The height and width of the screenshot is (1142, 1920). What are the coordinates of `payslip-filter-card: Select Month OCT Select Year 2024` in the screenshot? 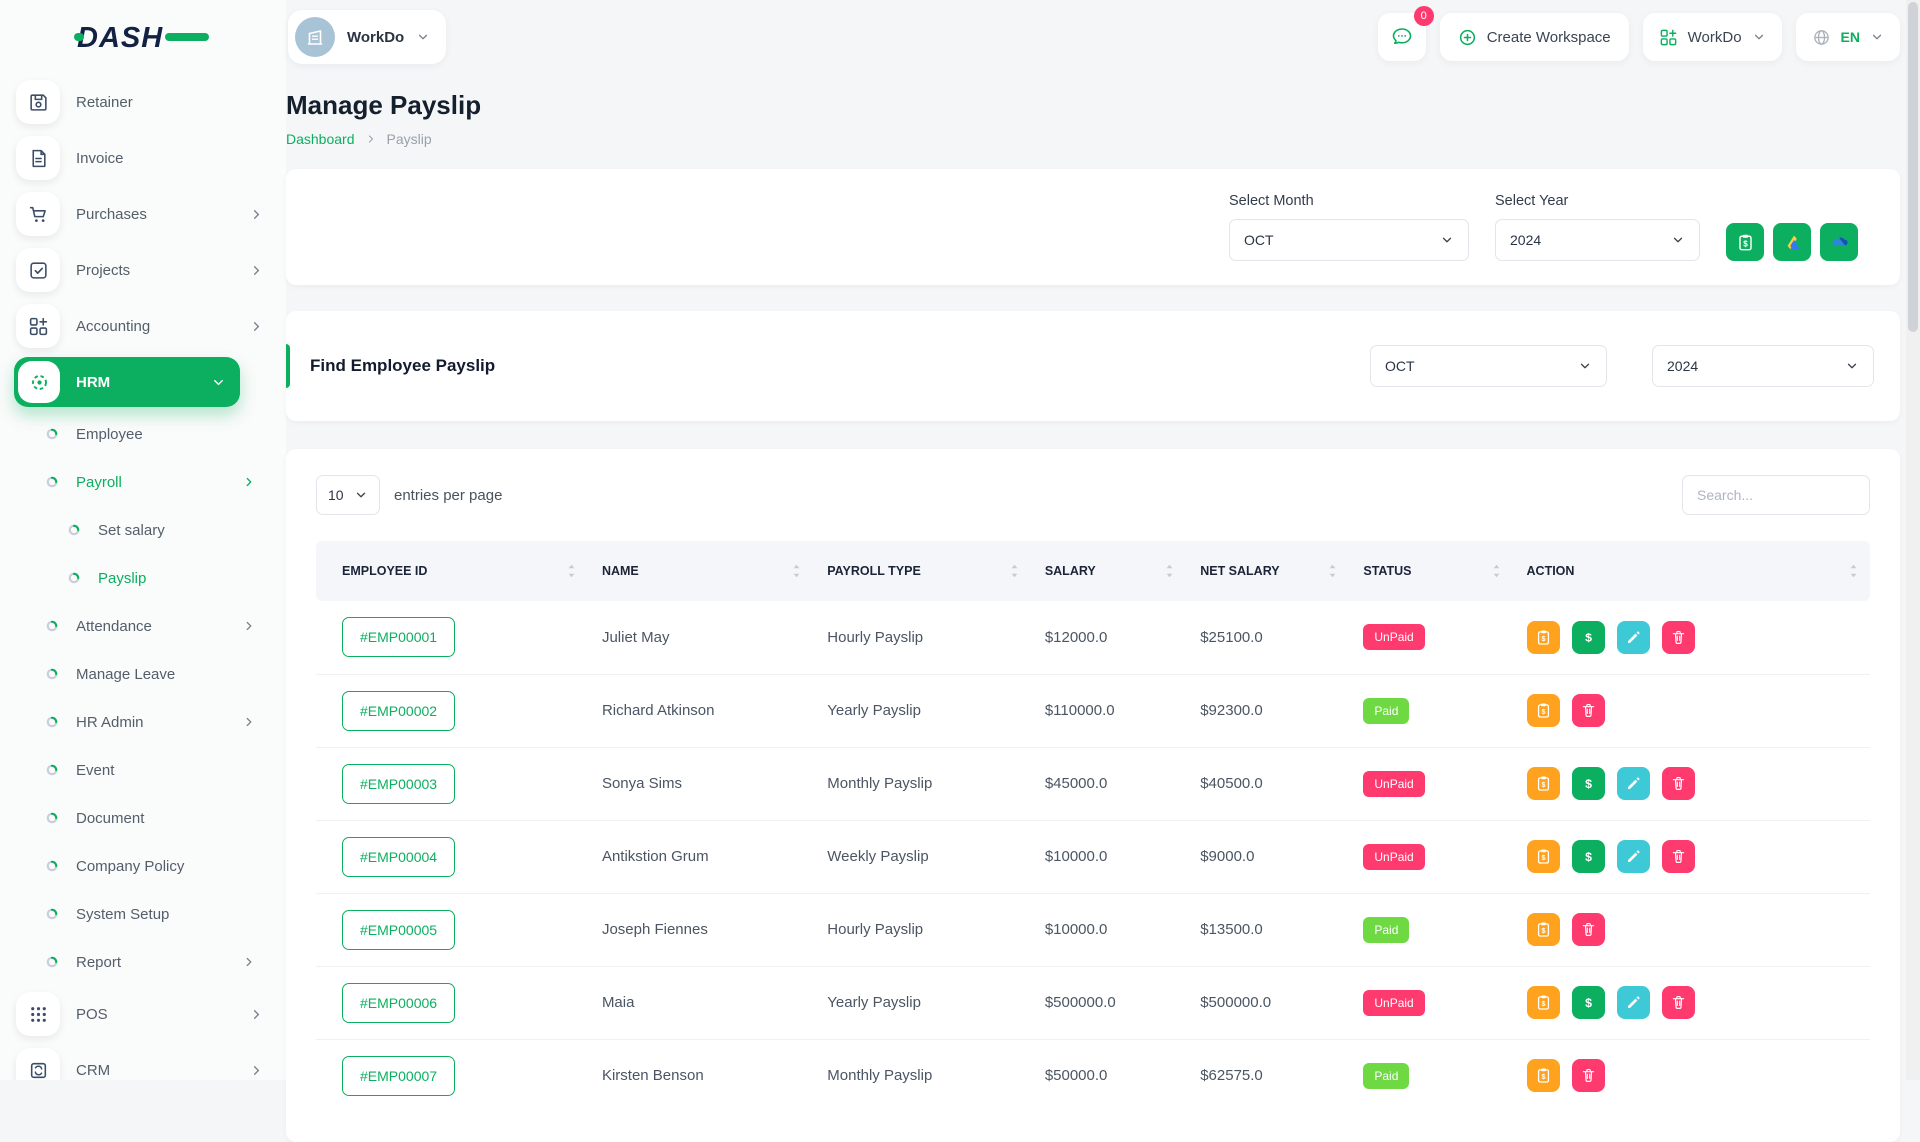 It's located at (1093, 227).